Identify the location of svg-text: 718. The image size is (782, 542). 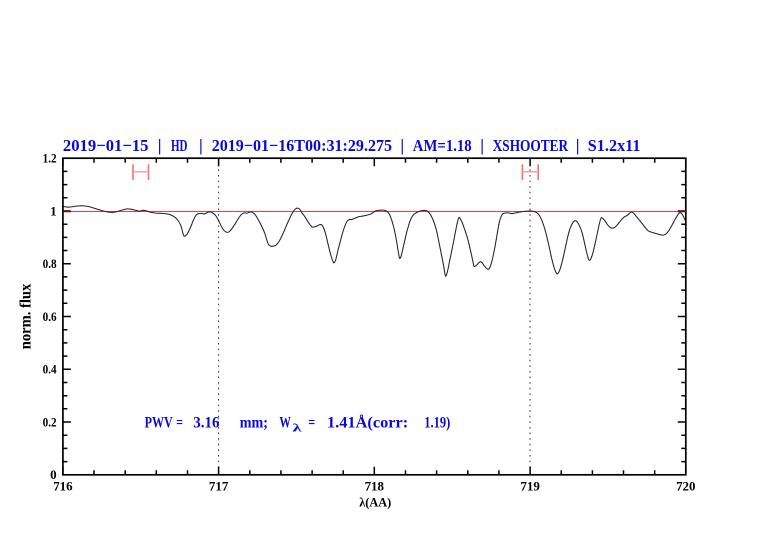
(375, 485).